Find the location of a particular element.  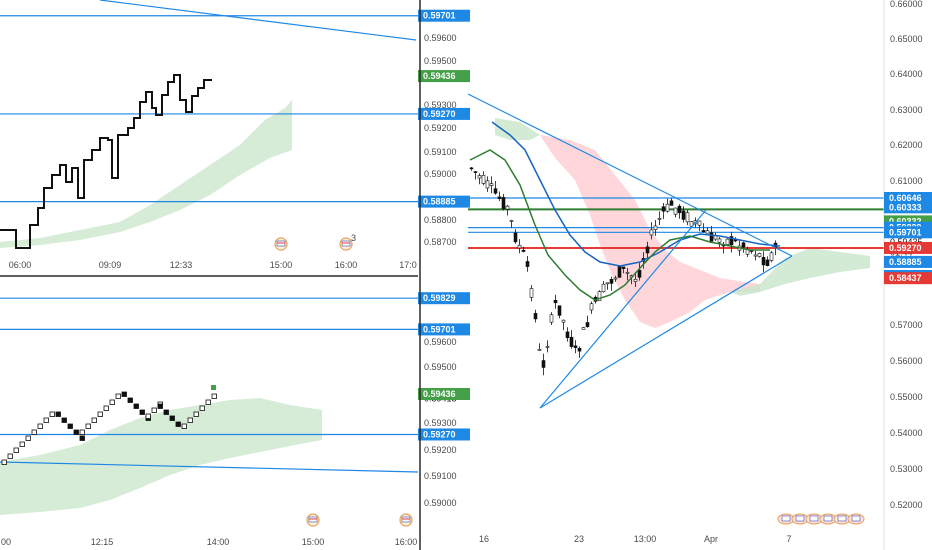

x-tick: 16 is located at coordinates (484, 539).